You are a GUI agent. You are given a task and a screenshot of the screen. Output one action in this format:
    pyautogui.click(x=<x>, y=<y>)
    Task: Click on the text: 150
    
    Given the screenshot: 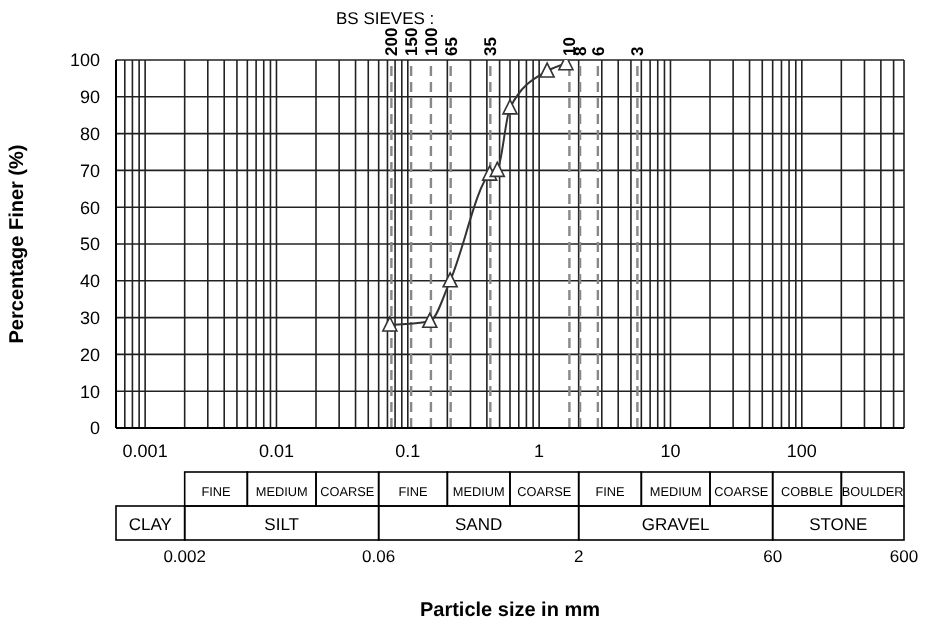 What is the action you would take?
    pyautogui.click(x=411, y=41)
    